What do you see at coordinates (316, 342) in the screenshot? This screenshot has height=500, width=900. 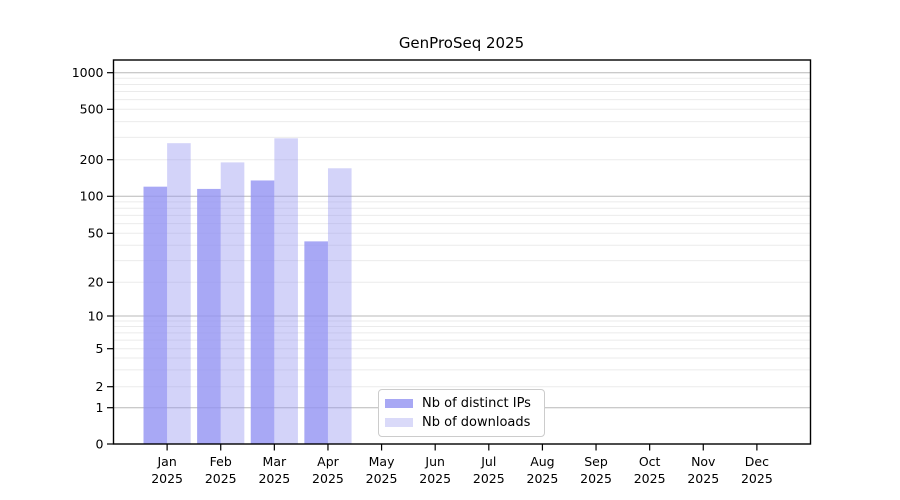 I see `bar-distinct-ips-apr` at bounding box center [316, 342].